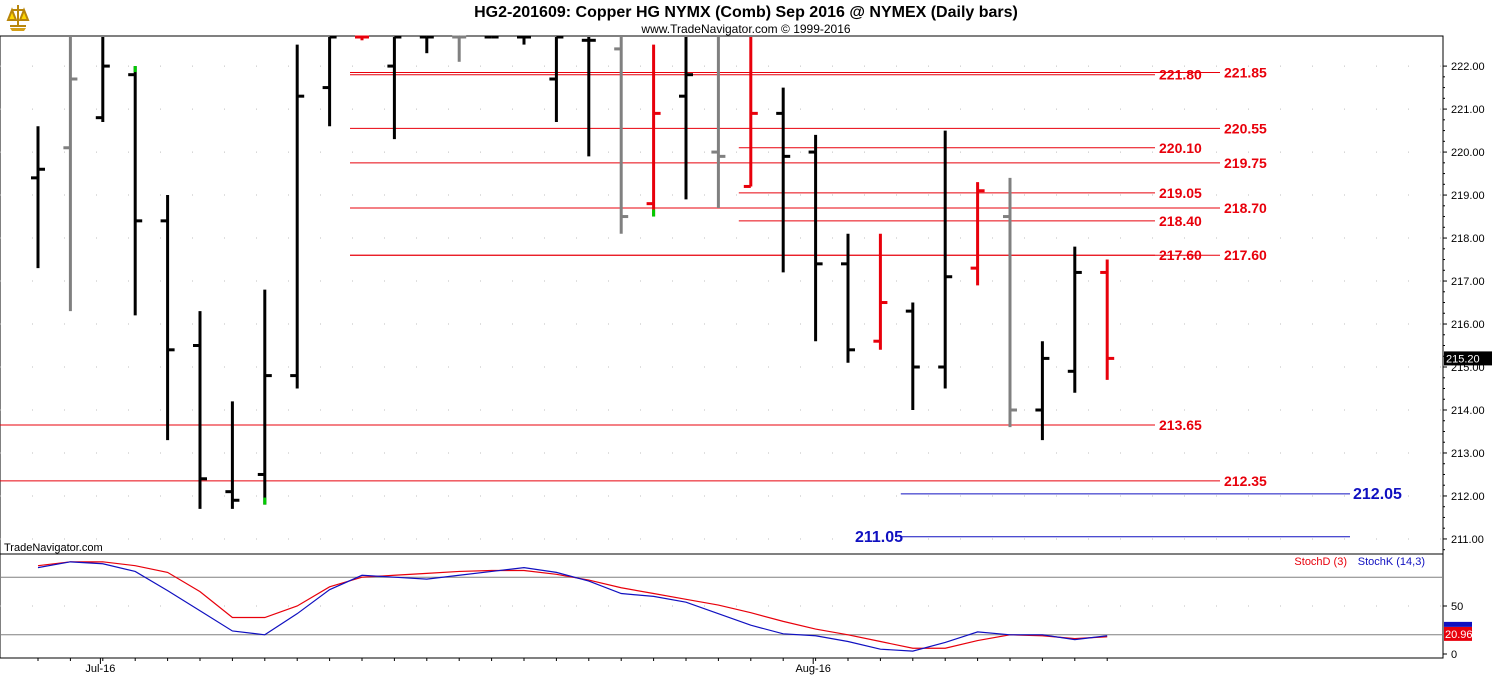 The height and width of the screenshot is (678, 1492). Describe the element at coordinates (745, 29) in the screenshot. I see `chart-subtitle: www.TradeNavigator.com © 1999-2016` at that location.